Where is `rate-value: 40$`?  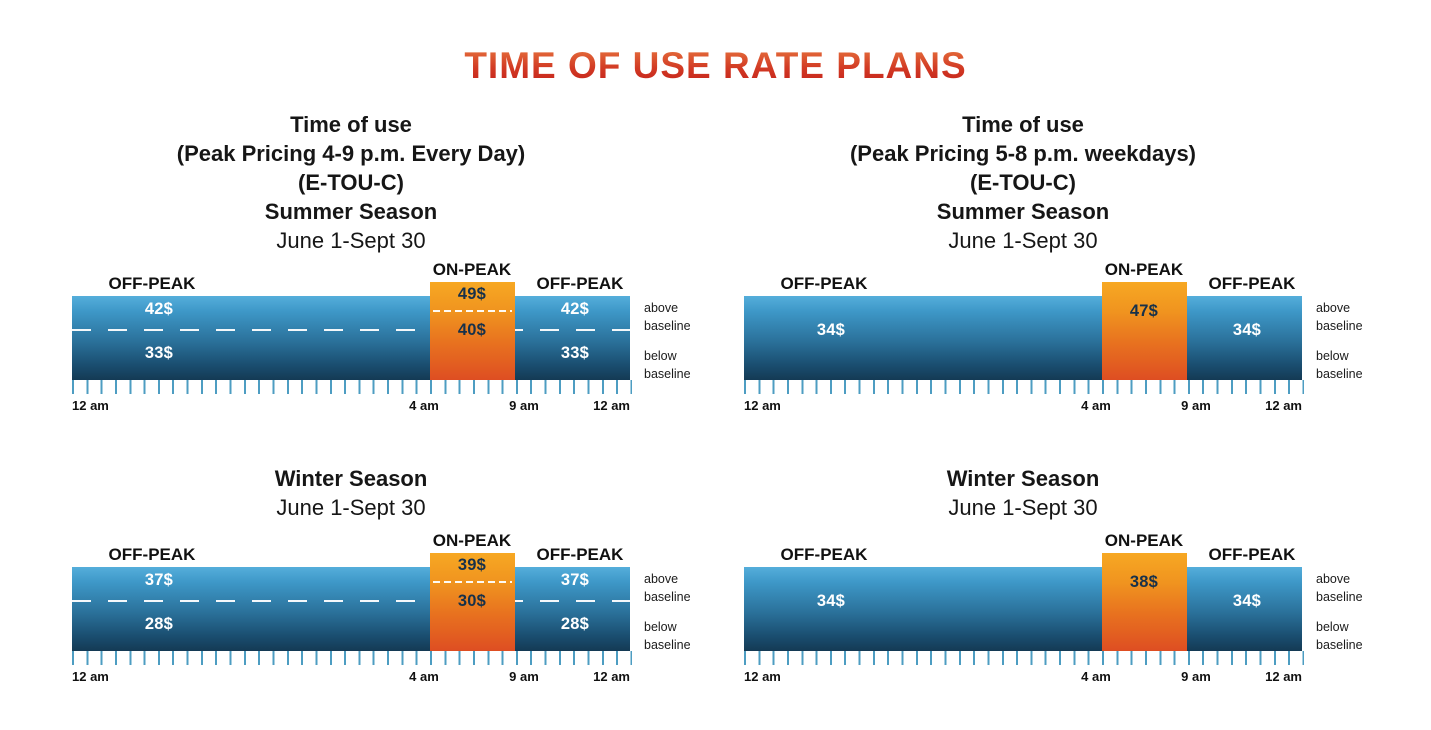 rate-value: 40$ is located at coordinates (472, 330).